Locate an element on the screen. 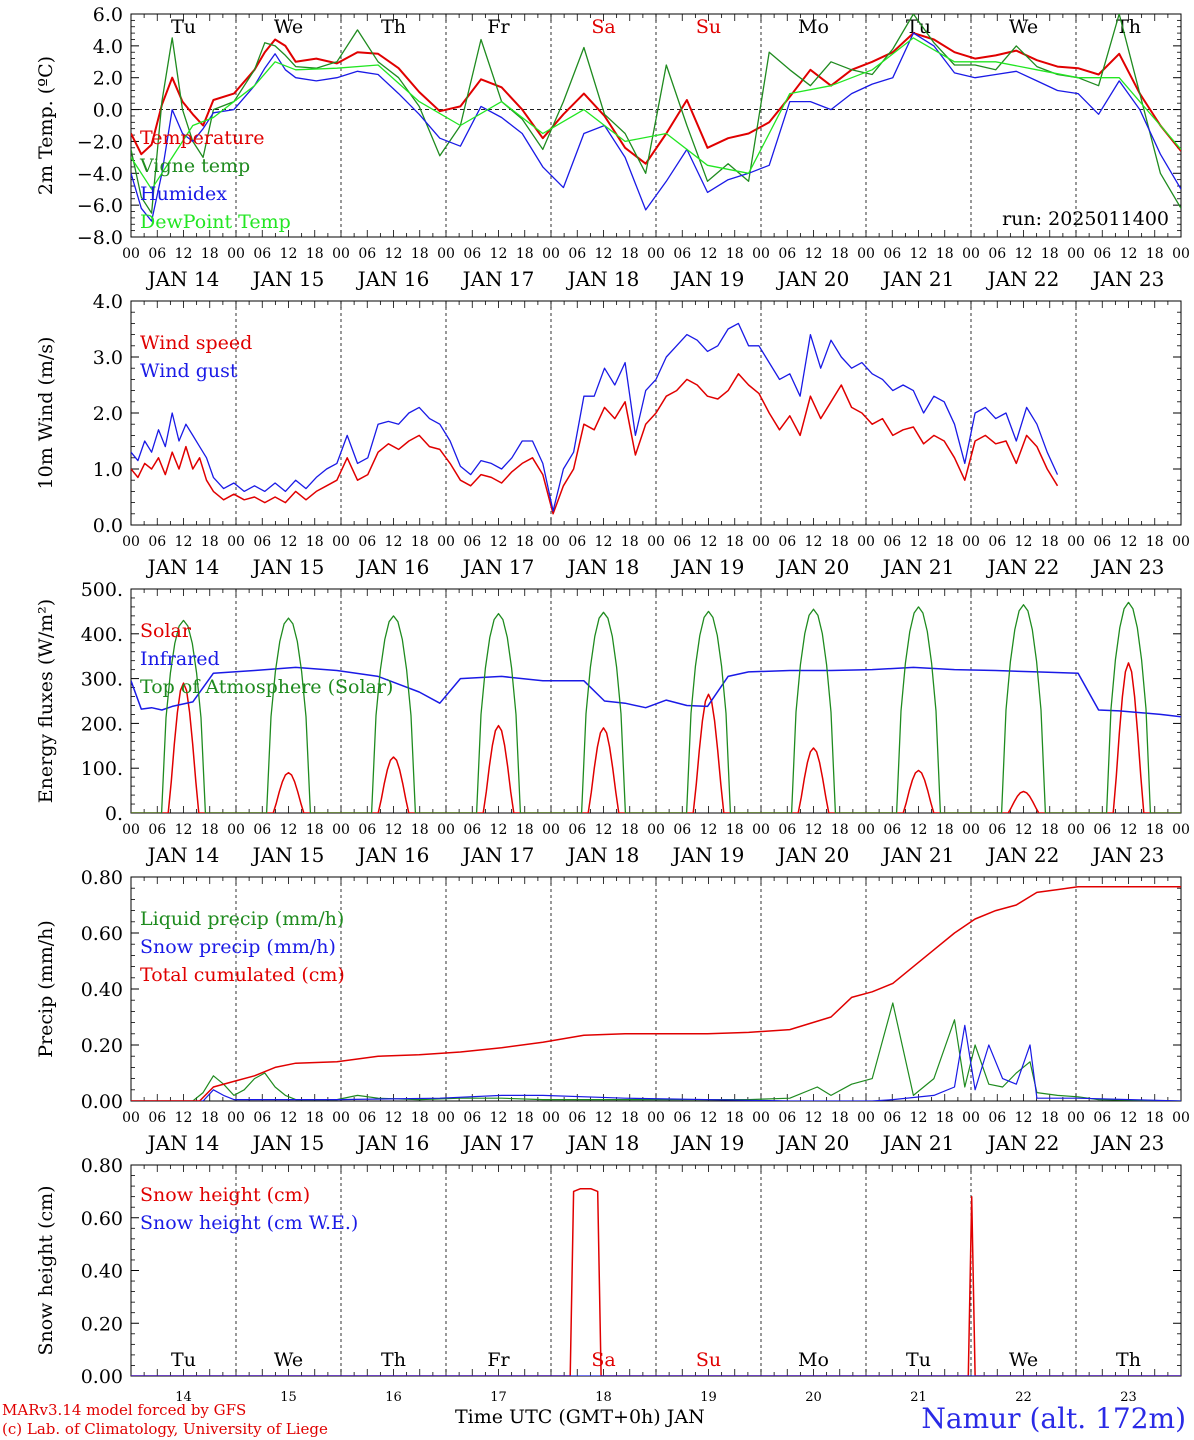 The width and height of the screenshot is (1194, 1440). day-number: 22 is located at coordinates (1023, 1397).